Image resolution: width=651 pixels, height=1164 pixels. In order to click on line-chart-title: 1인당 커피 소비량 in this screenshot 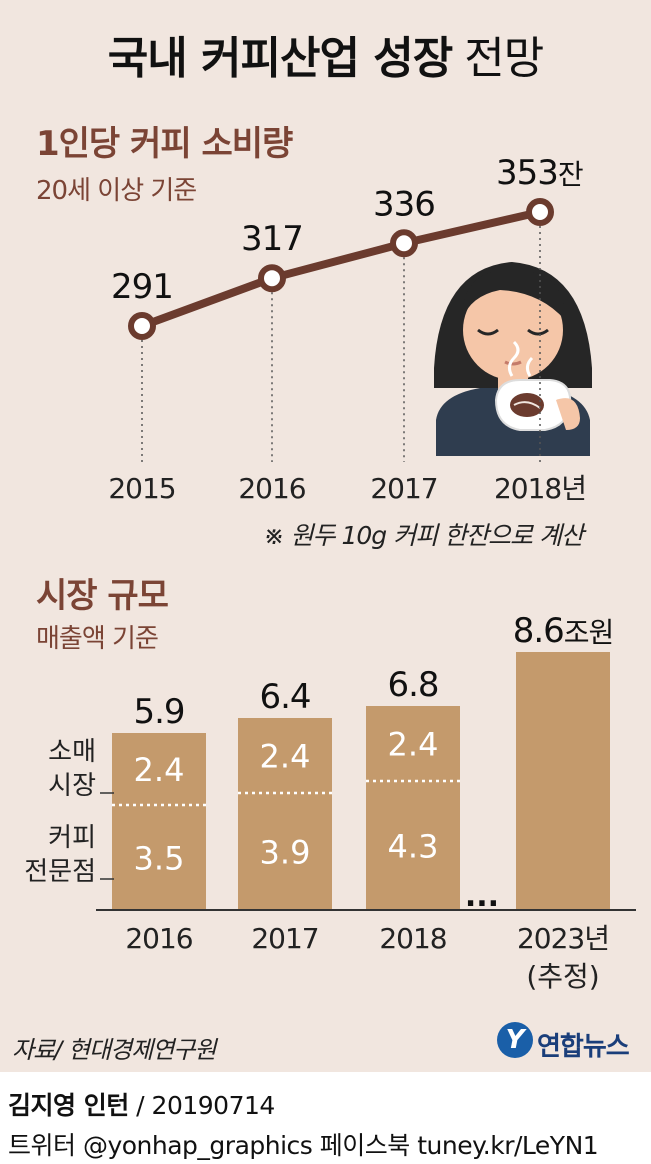, I will do `click(164, 144)`.